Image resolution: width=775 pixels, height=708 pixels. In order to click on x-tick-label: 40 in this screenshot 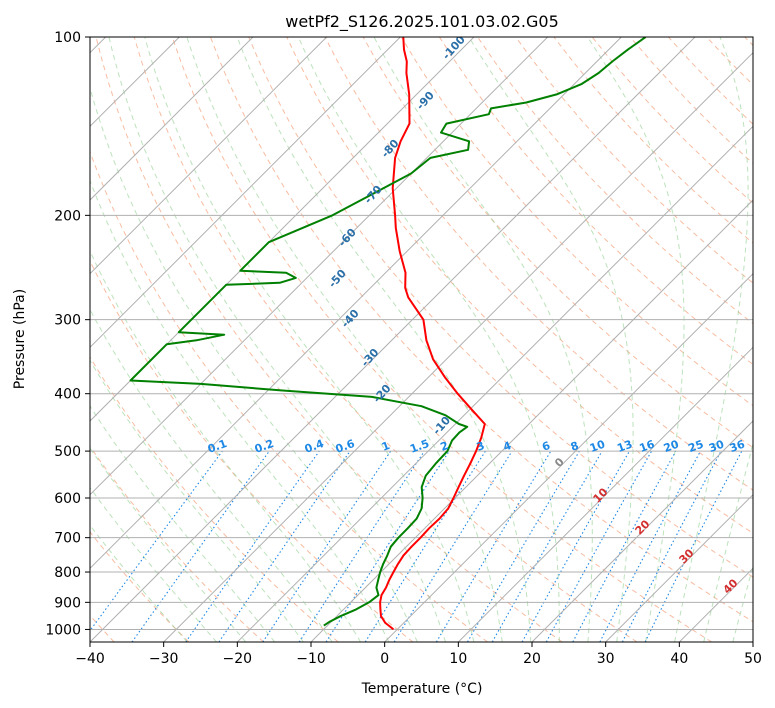, I will do `click(679, 659)`.